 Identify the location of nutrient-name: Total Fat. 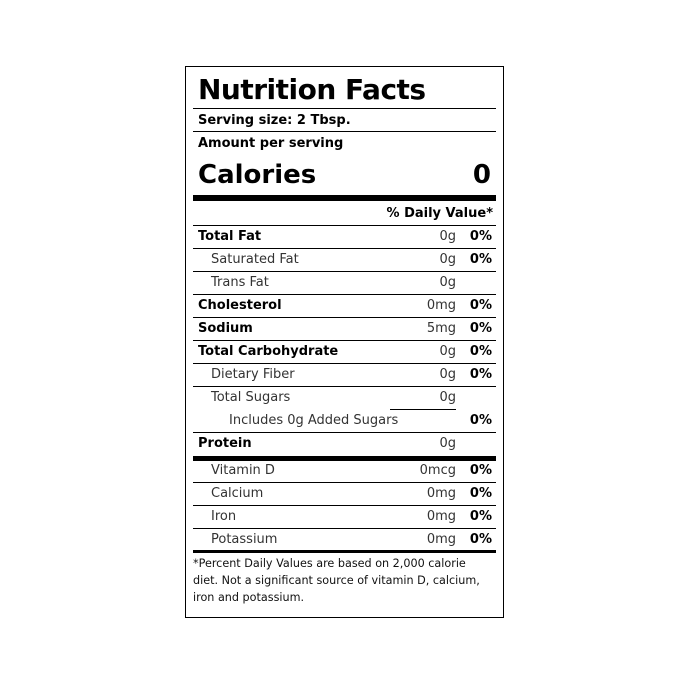
(230, 236).